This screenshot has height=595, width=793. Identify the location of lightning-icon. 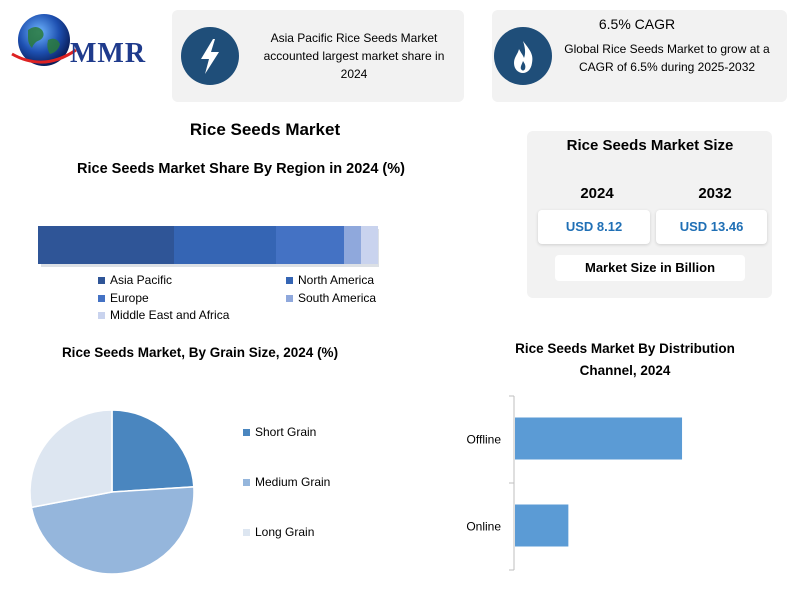
(210, 56).